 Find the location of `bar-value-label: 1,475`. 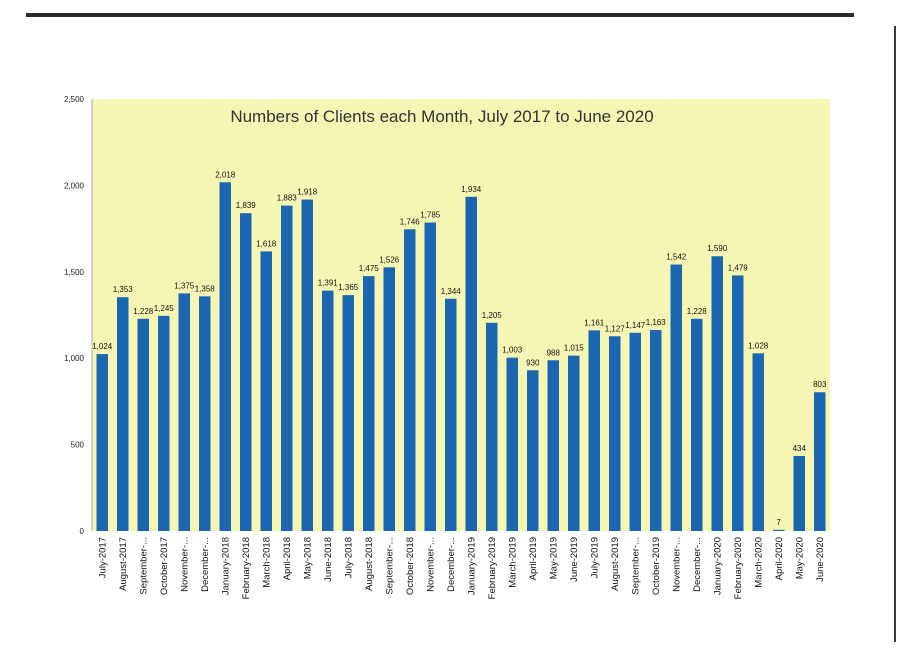

bar-value-label: 1,475 is located at coordinates (369, 268).